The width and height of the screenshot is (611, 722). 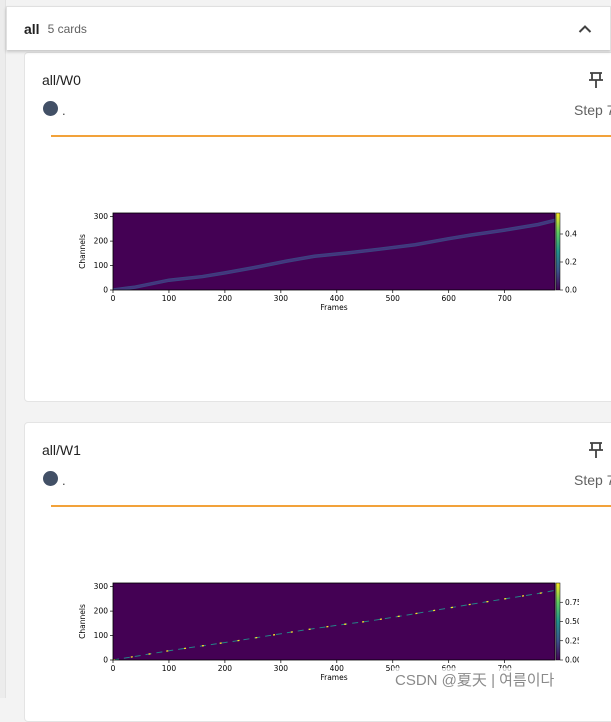 I want to click on colorbar-tick-label: 0.0, so click(x=571, y=290).